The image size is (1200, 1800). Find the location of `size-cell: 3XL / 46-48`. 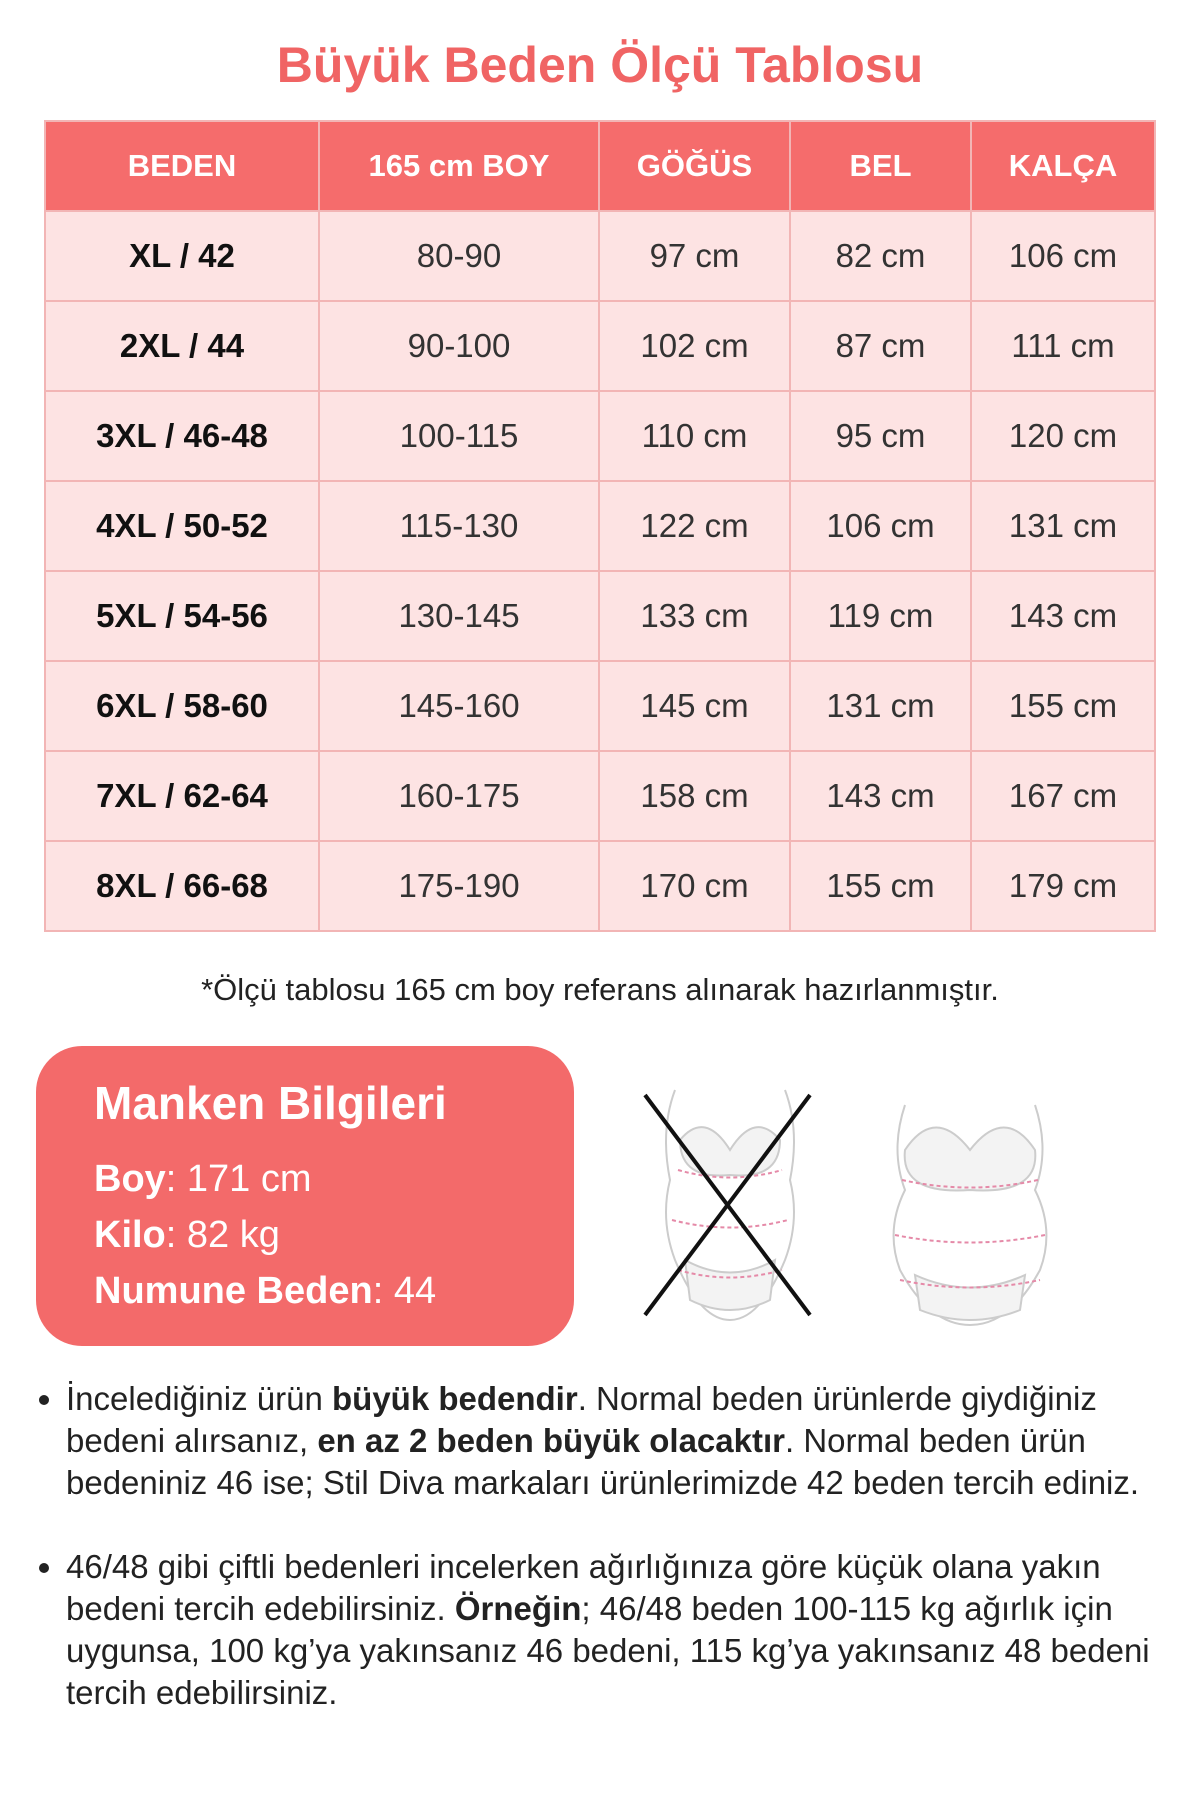

size-cell: 3XL / 46-48 is located at coordinates (182, 436).